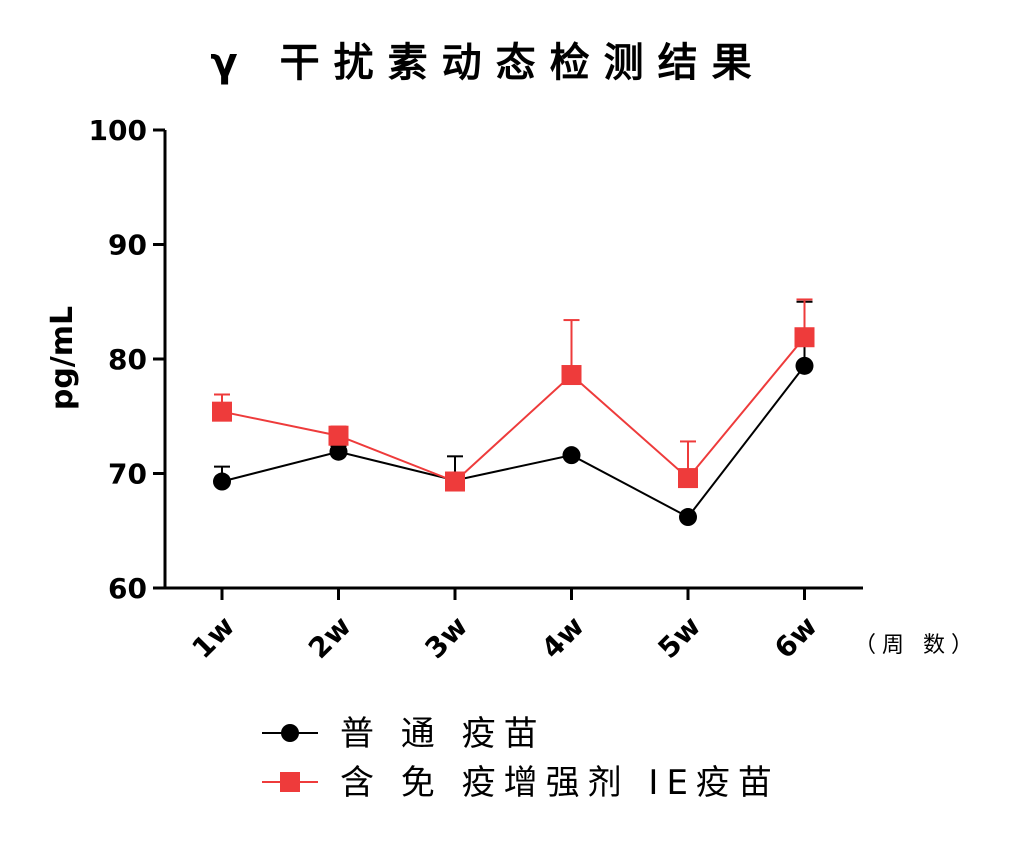 The image size is (1024, 841). What do you see at coordinates (560, 783) in the screenshot?
I see `legend-label: 含 免 疫增强剂 IE疫苗` at bounding box center [560, 783].